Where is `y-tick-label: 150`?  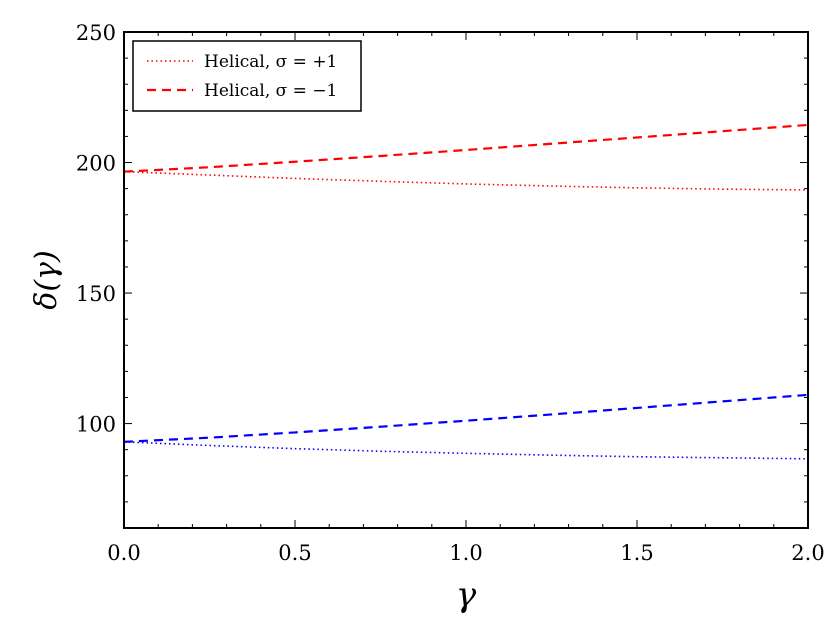 y-tick-label: 150 is located at coordinates (96, 294).